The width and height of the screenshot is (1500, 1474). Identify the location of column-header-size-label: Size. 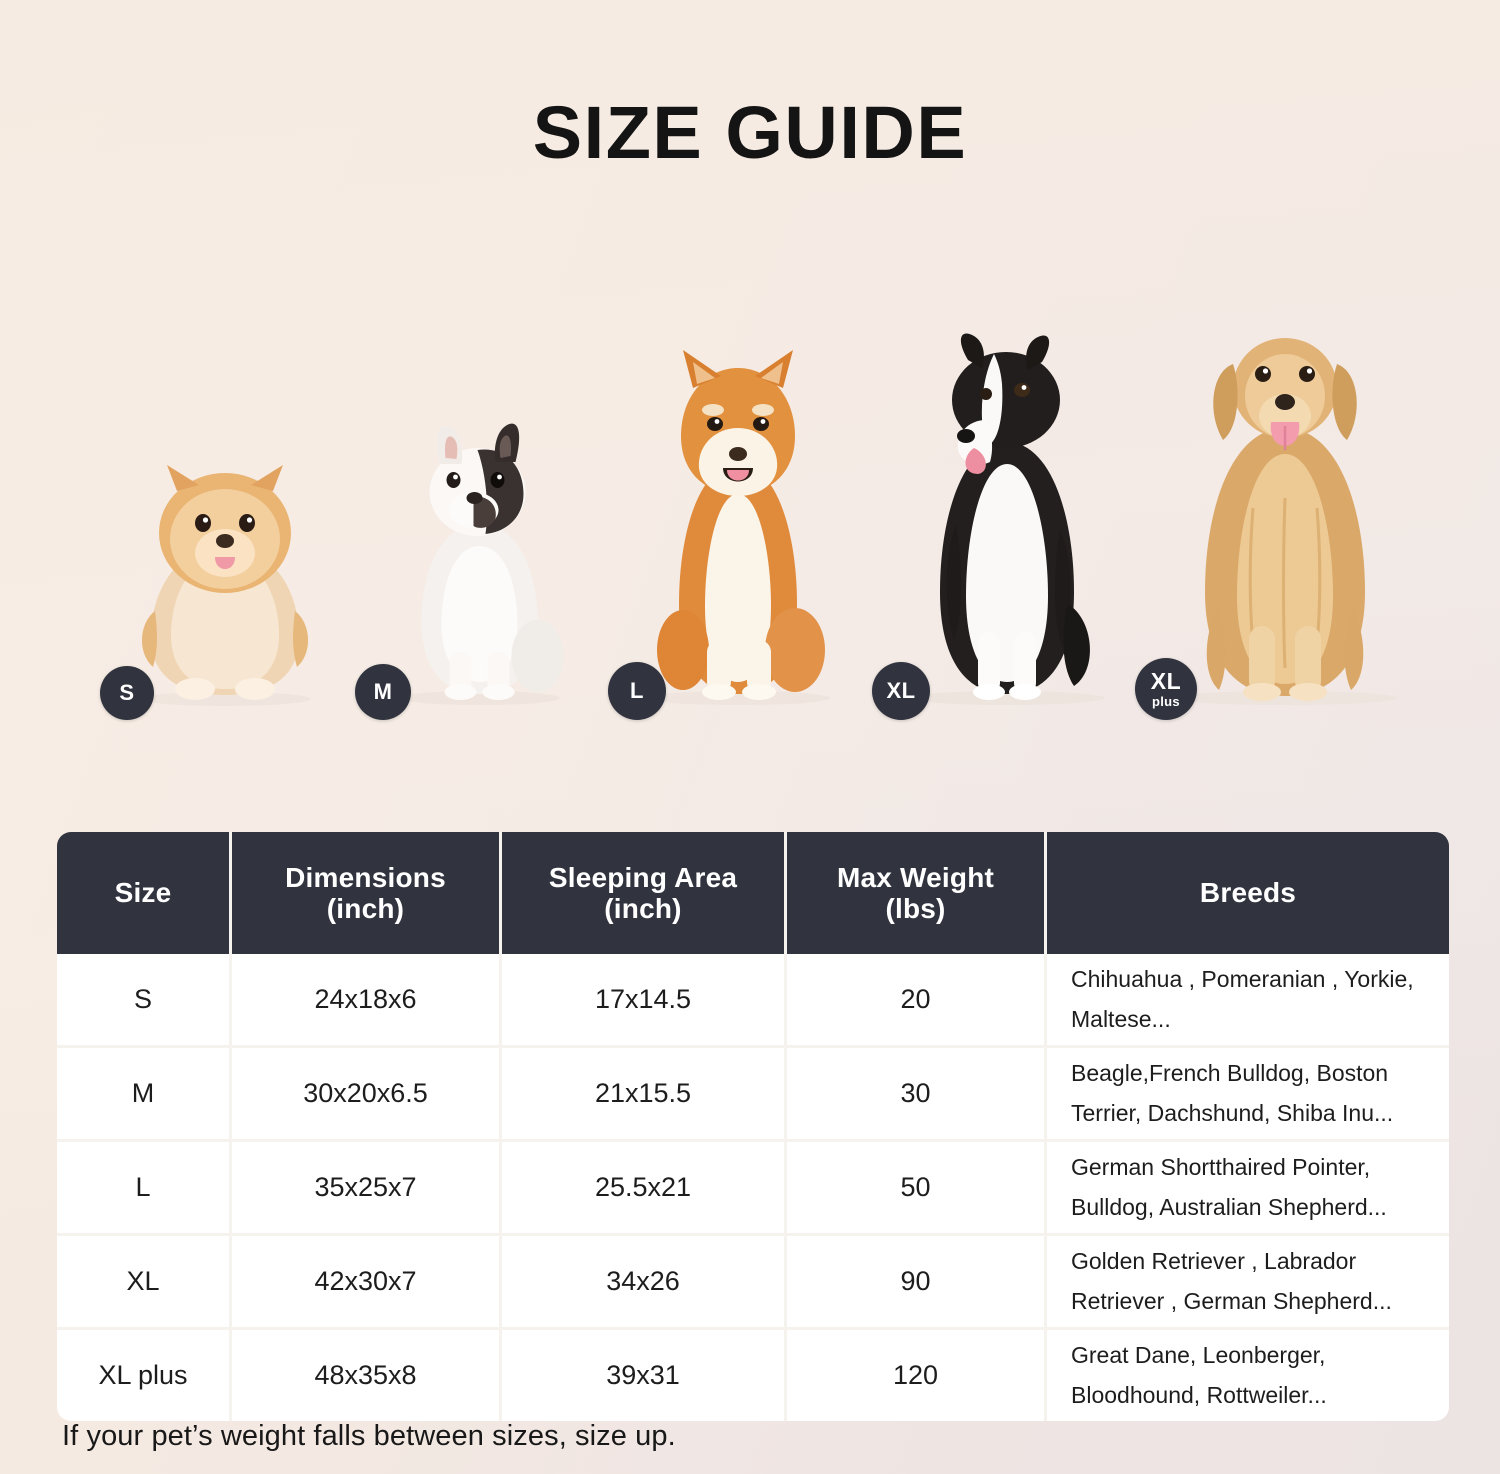
(143, 893).